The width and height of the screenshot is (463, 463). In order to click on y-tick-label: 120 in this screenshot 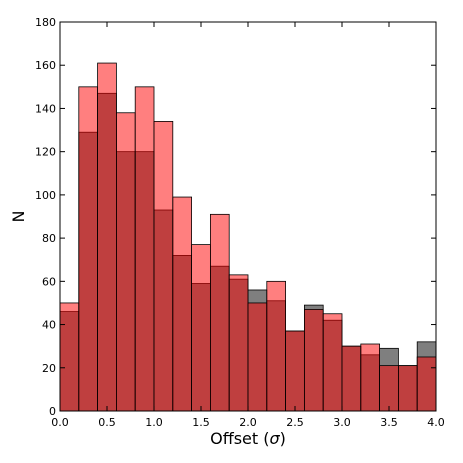, I will do `click(45, 152)`.